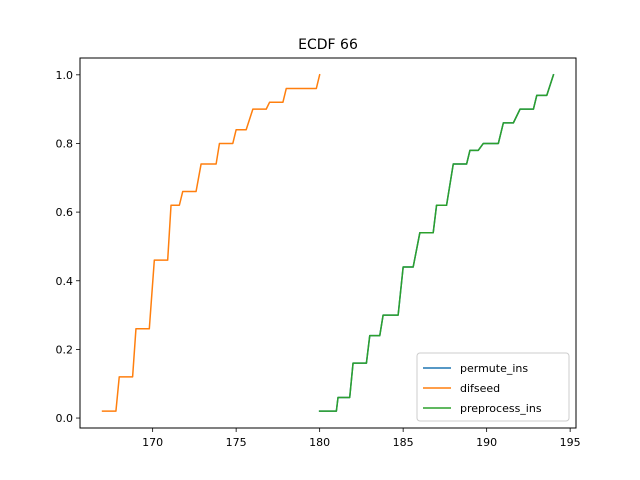 The height and width of the screenshot is (480, 640). Describe the element at coordinates (361, 438) in the screenshot. I see `x-axis: 170 175 180 185 190 195` at that location.